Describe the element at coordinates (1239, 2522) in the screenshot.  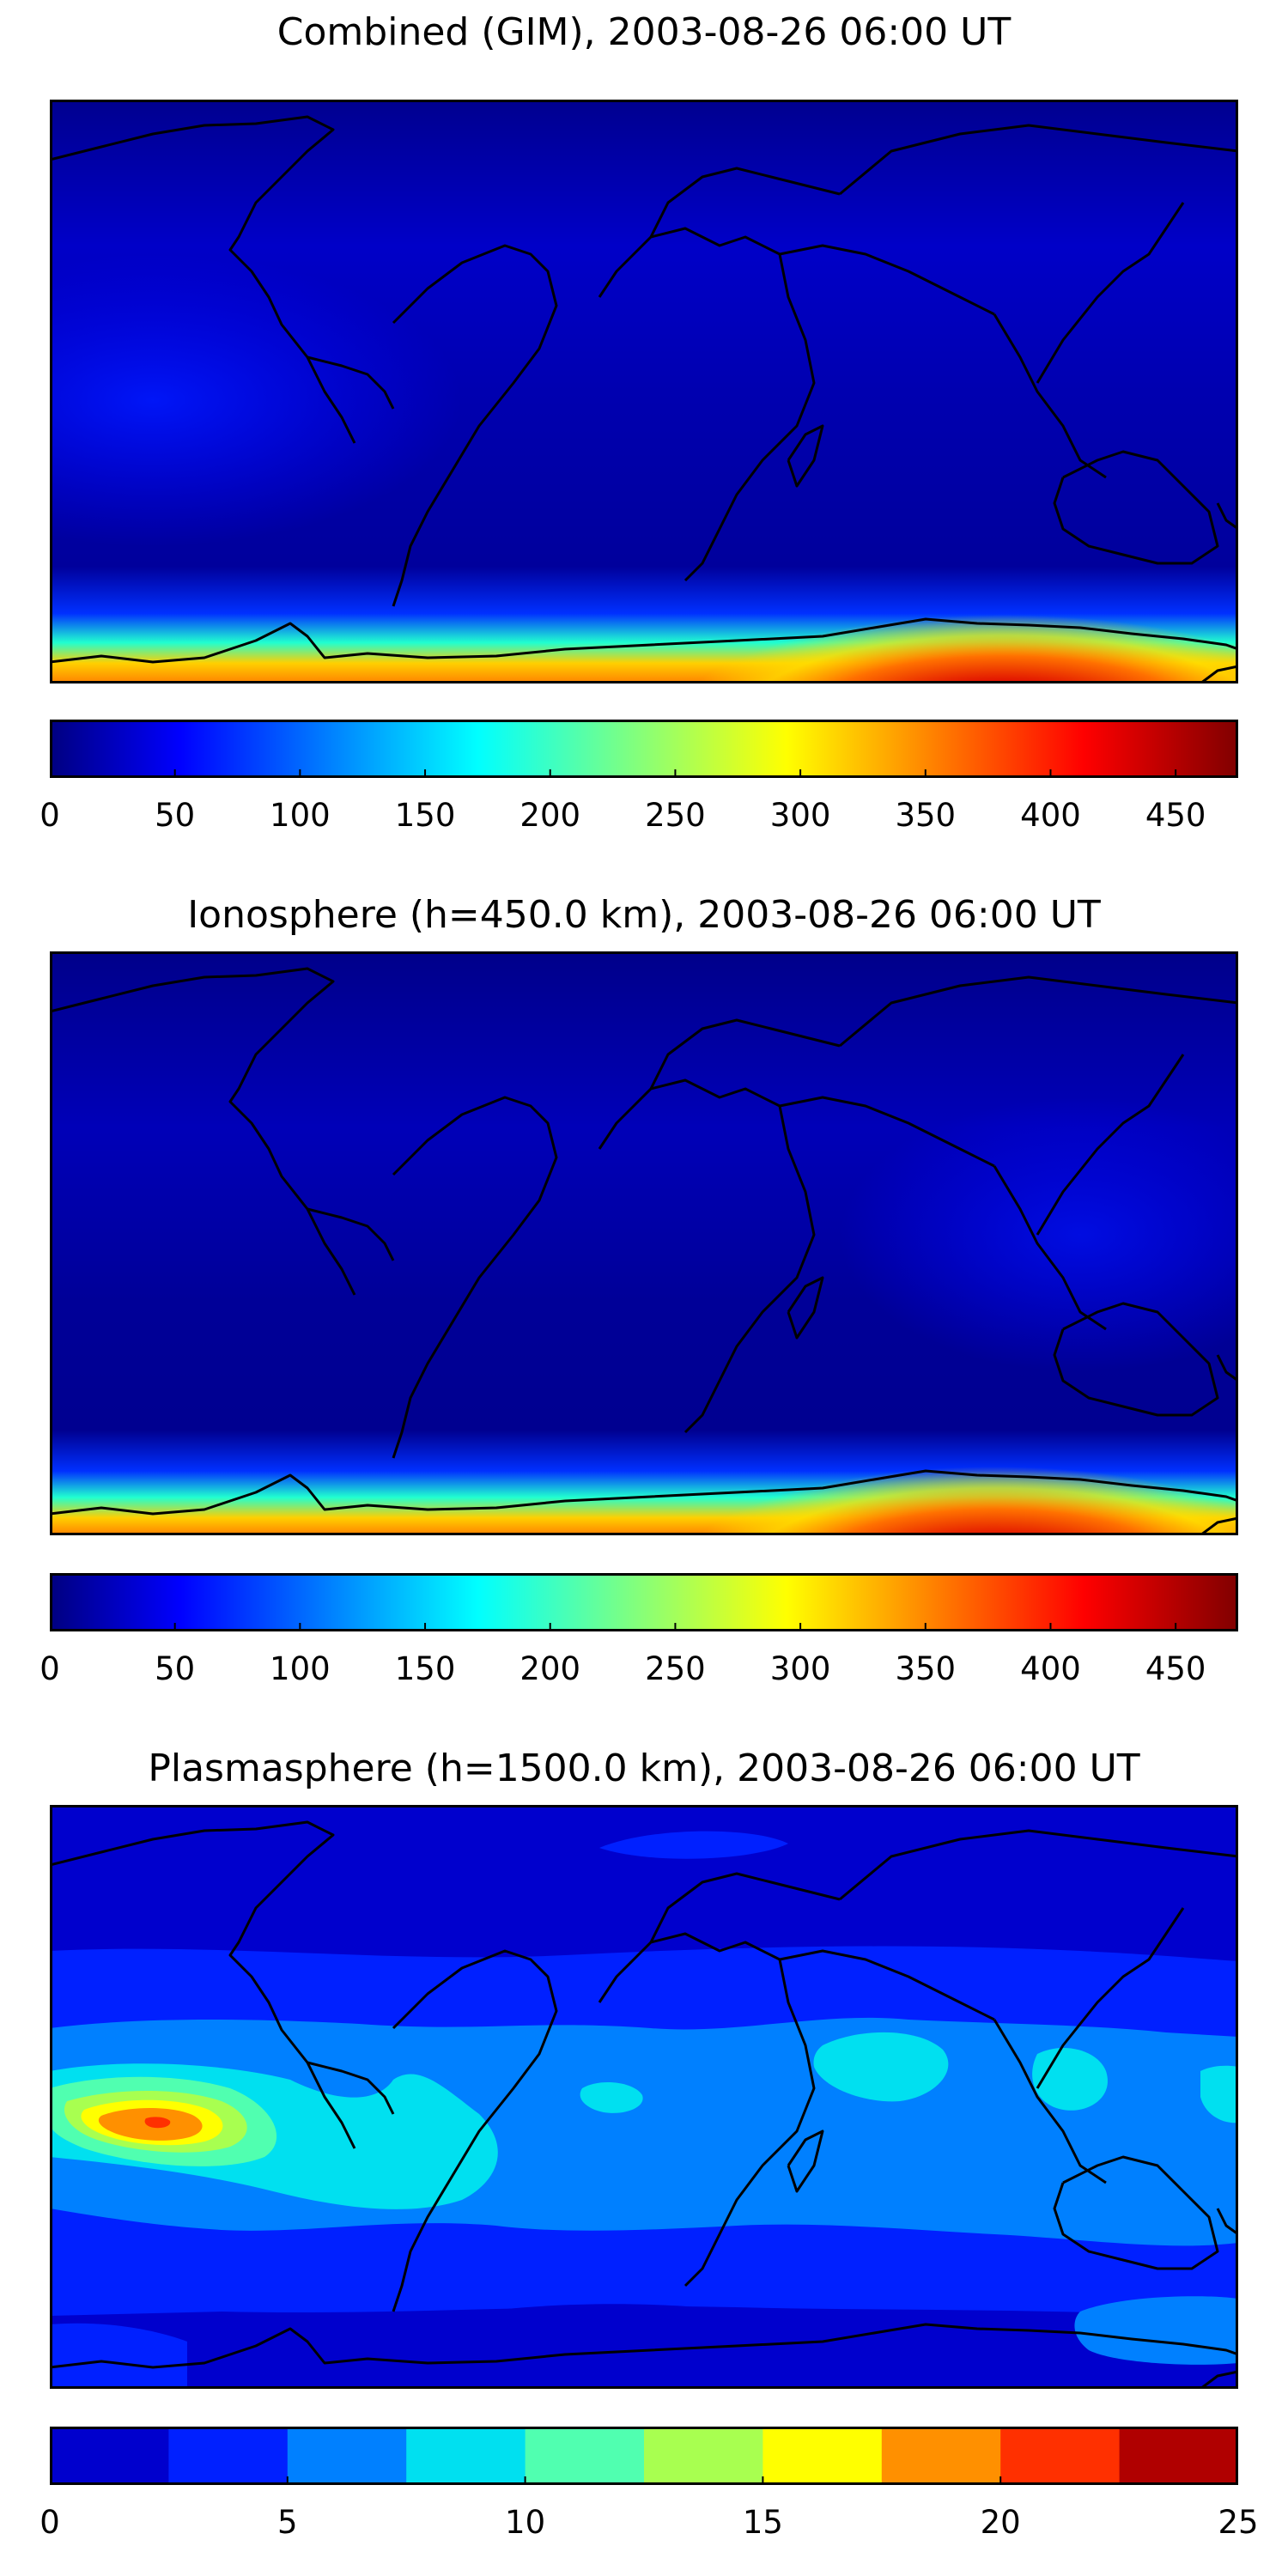
I see `colorbar-tick-label: 25` at that location.